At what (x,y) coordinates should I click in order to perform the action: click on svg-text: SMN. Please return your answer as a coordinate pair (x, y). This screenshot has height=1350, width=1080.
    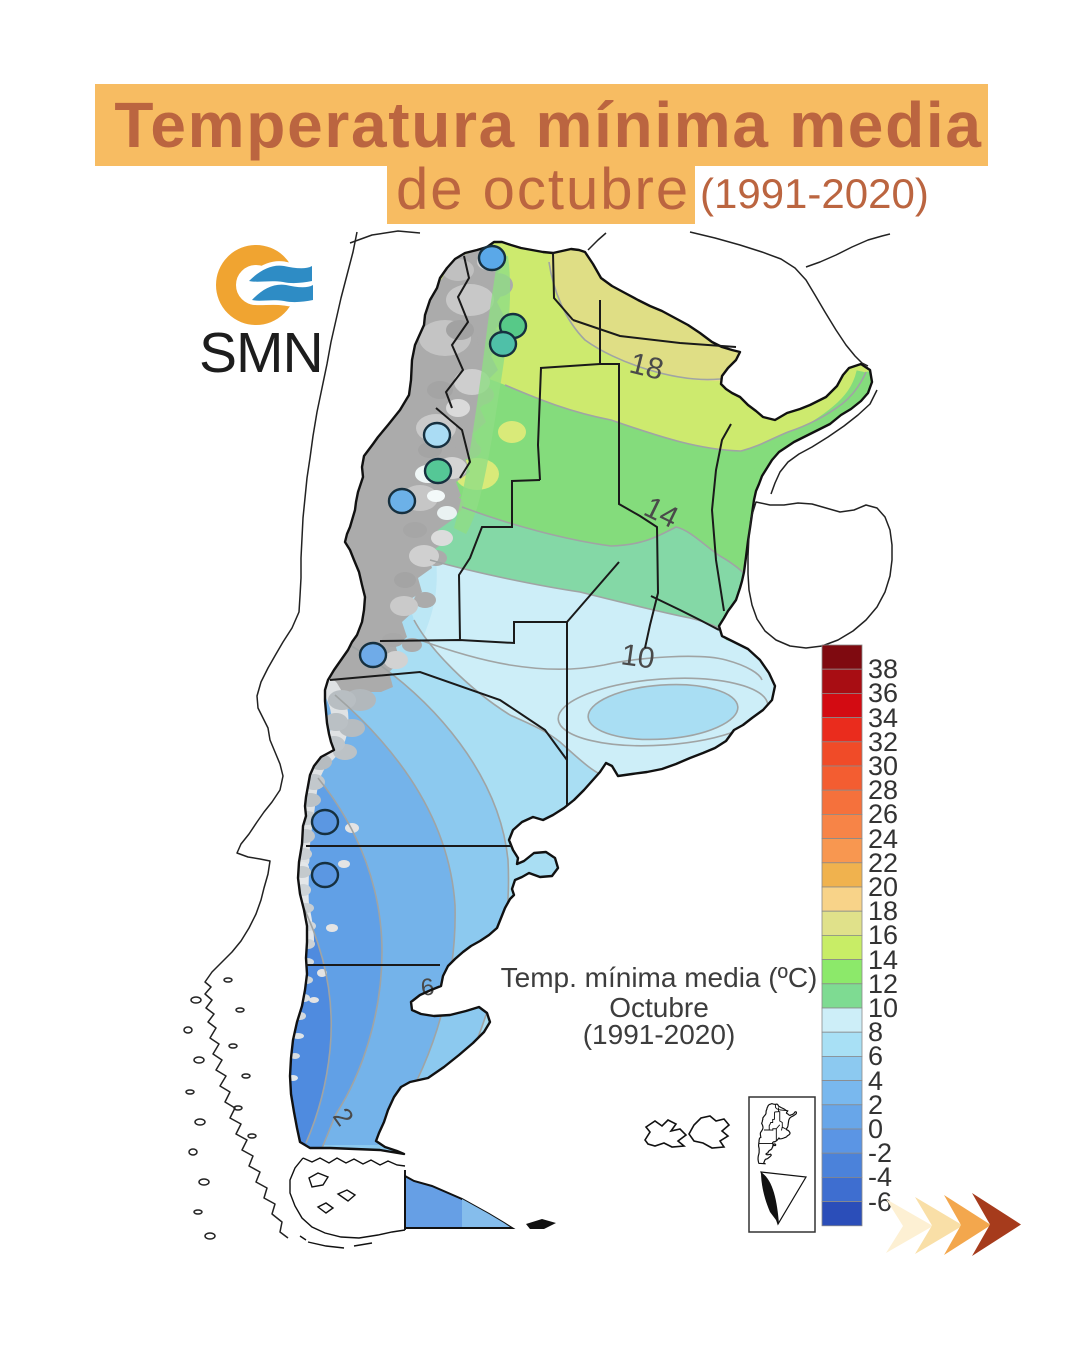
    Looking at the image, I should click on (261, 353).